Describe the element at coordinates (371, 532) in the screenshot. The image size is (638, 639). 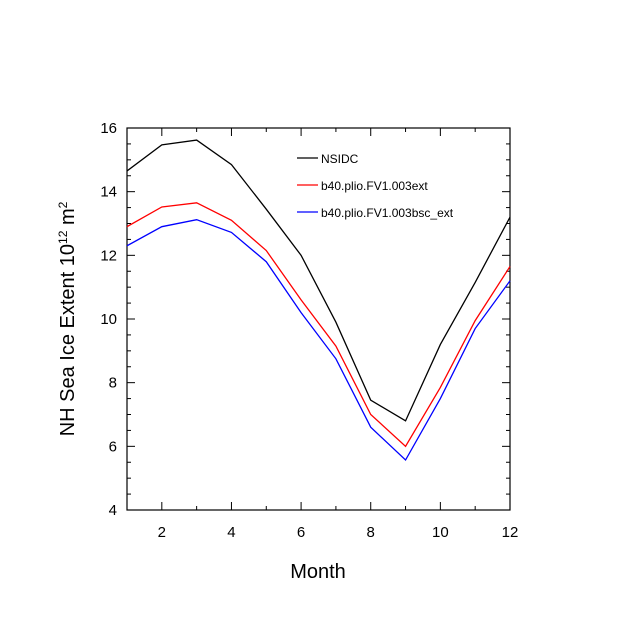
I see `x-tick-label: 8` at that location.